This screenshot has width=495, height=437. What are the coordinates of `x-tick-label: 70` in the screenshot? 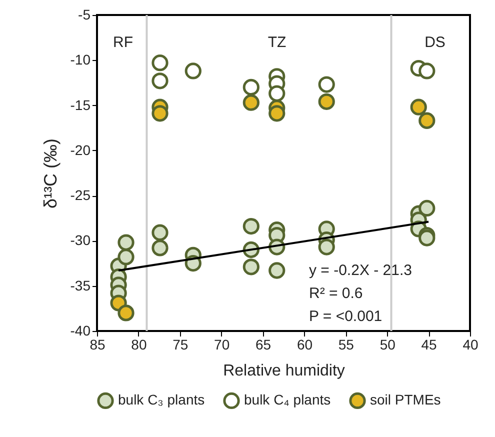 It's located at (222, 344).